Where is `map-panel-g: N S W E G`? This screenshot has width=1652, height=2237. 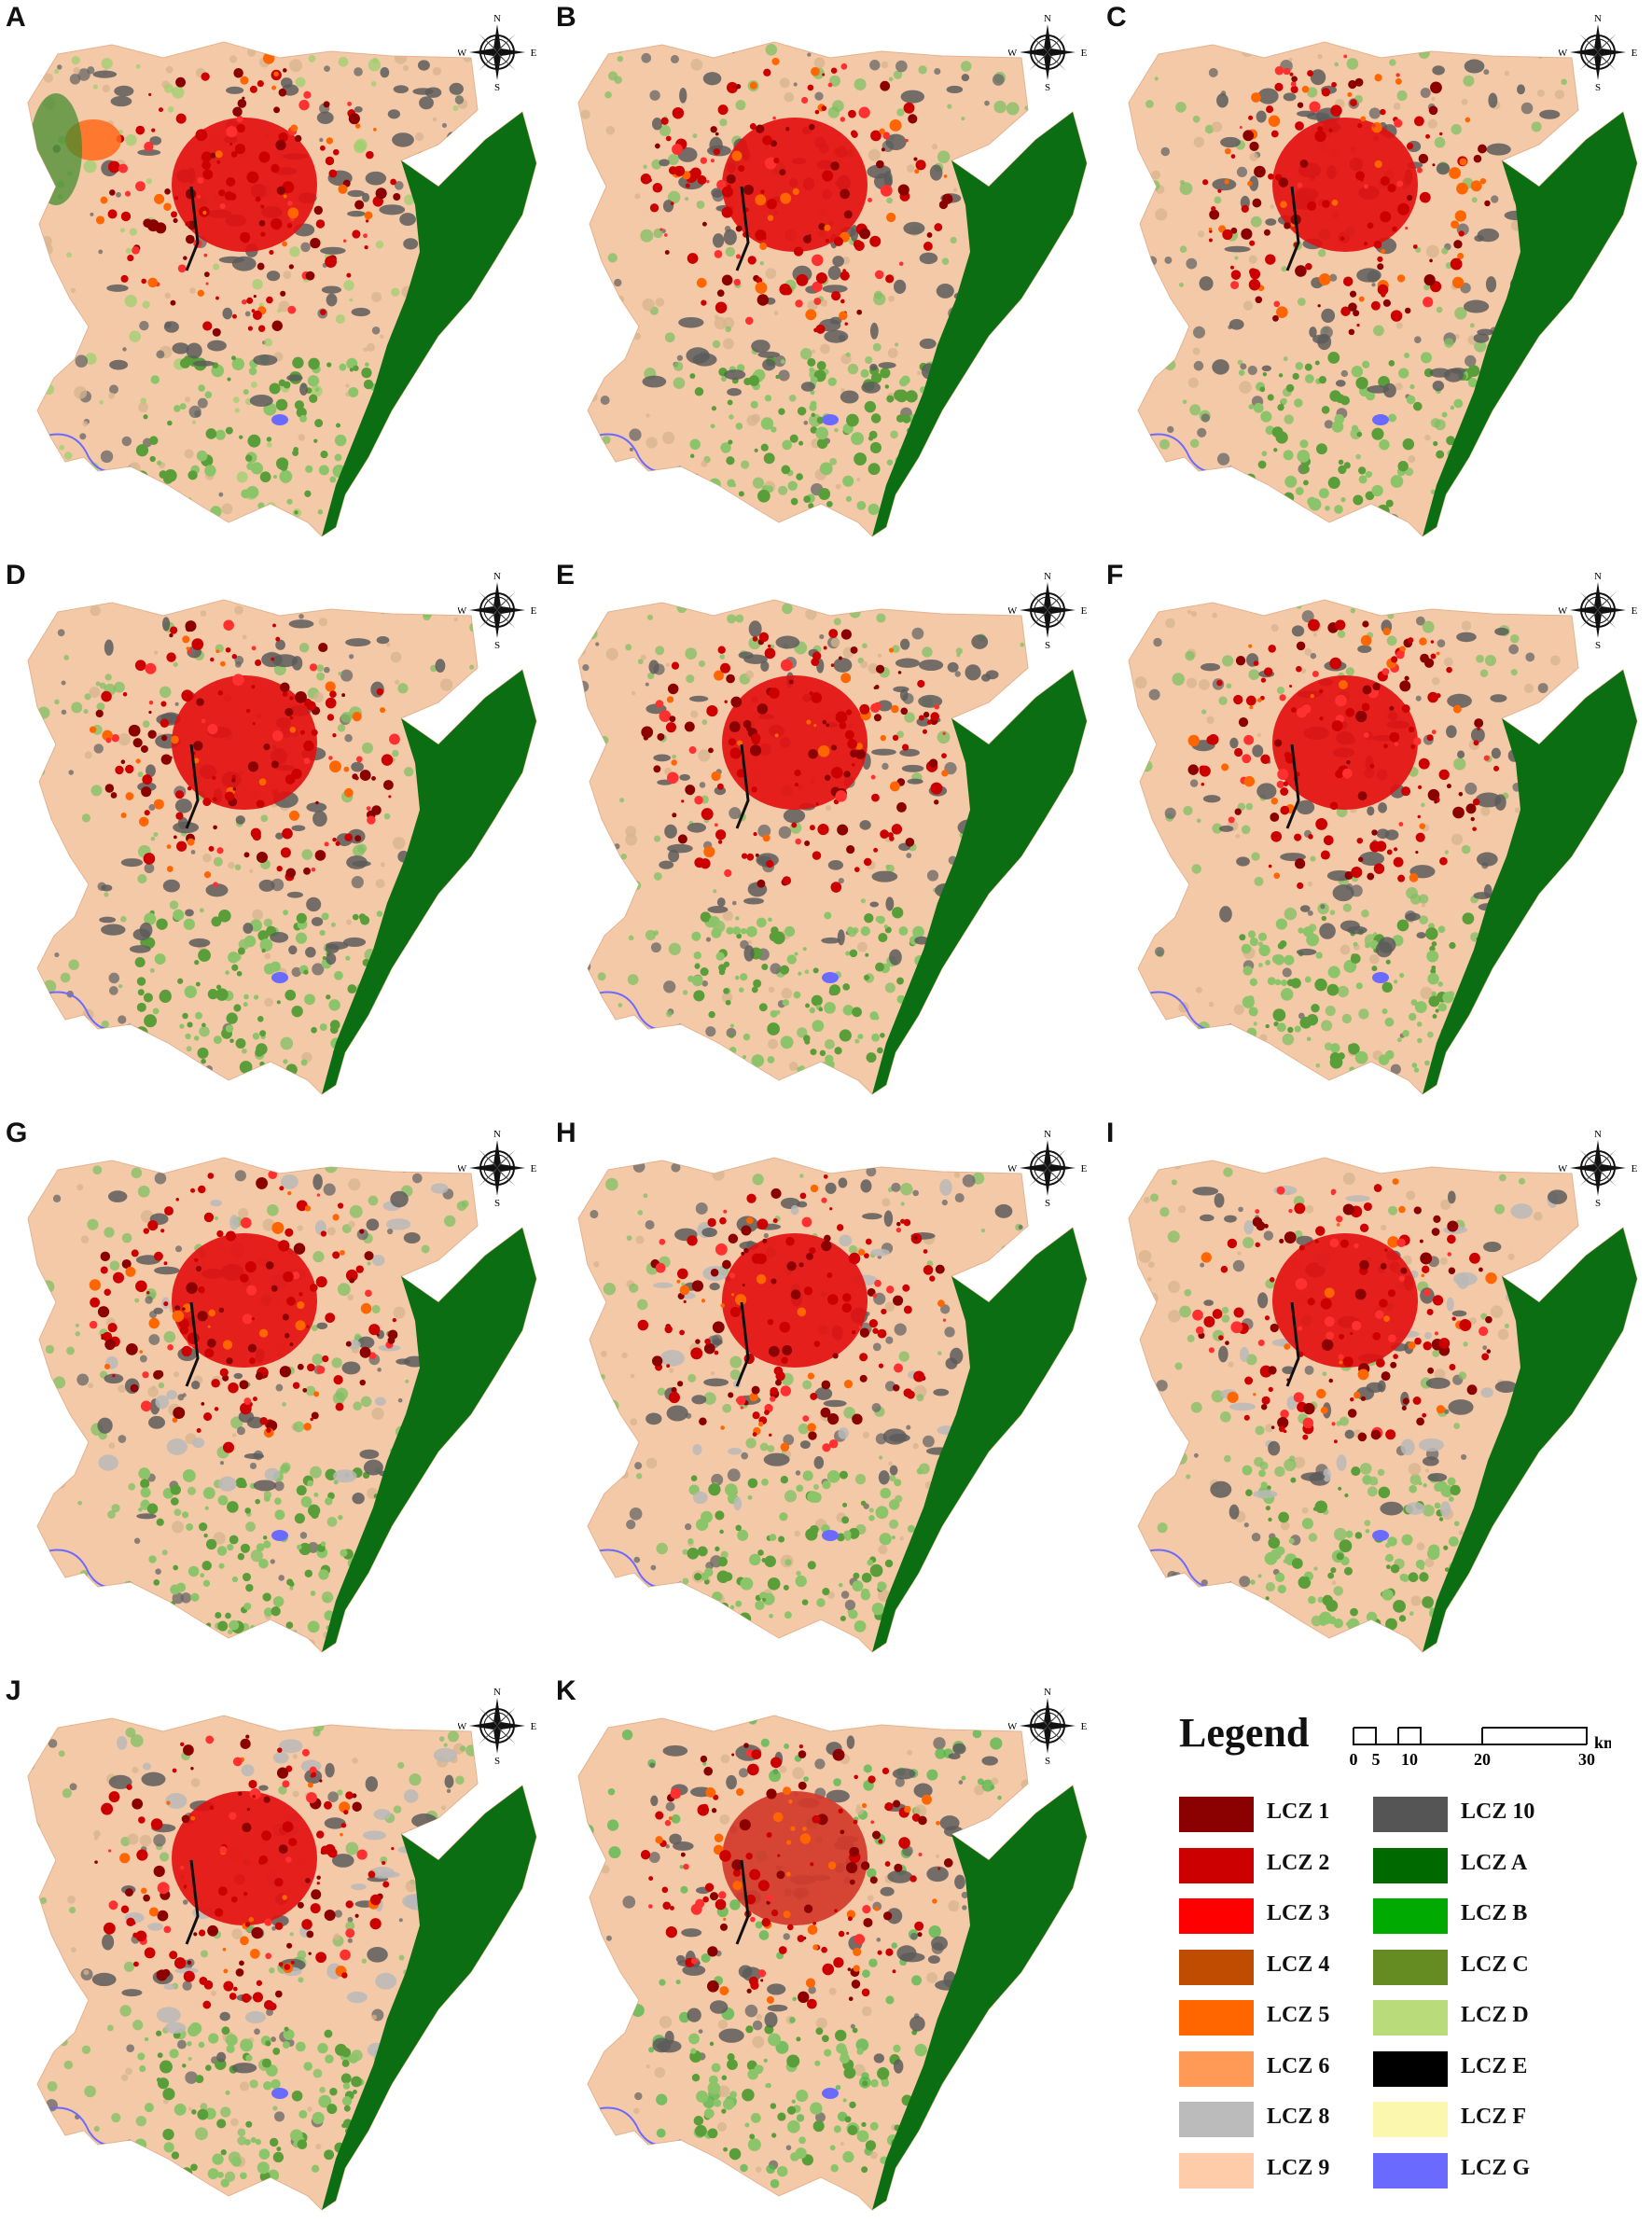
map-panel-g: N S W E G is located at coordinates (273, 1388).